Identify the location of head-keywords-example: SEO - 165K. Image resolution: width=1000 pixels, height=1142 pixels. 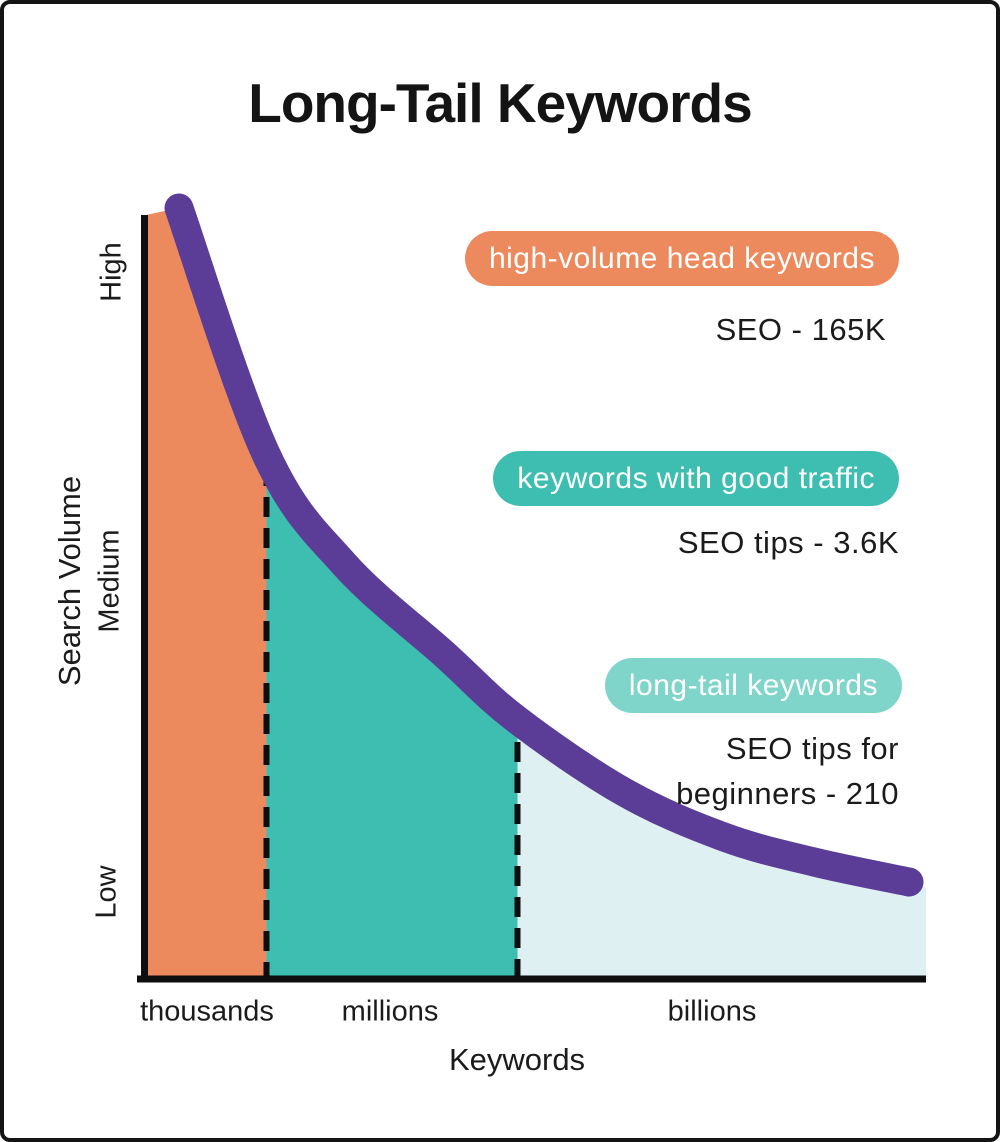
(800, 329).